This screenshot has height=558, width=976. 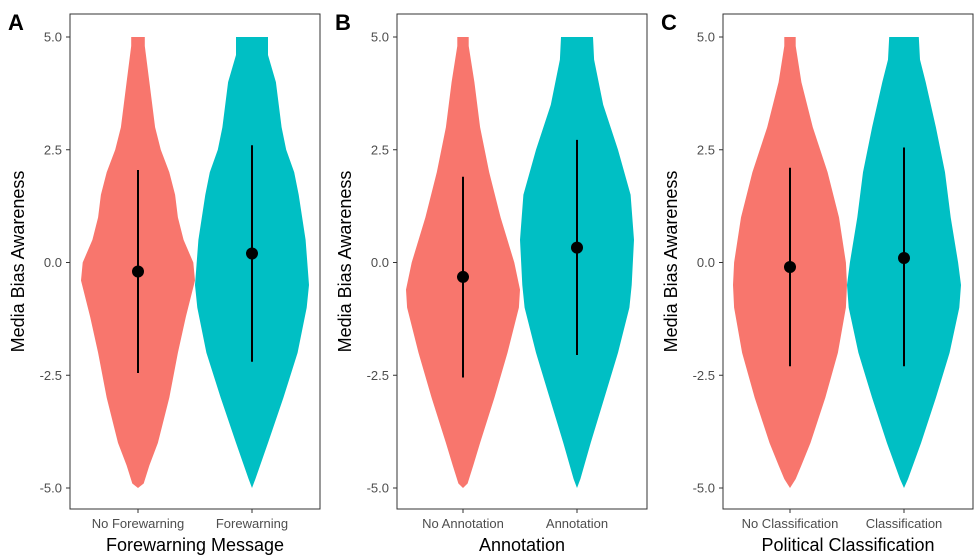 I want to click on x-axis-title: Political Classification, so click(x=847, y=545).